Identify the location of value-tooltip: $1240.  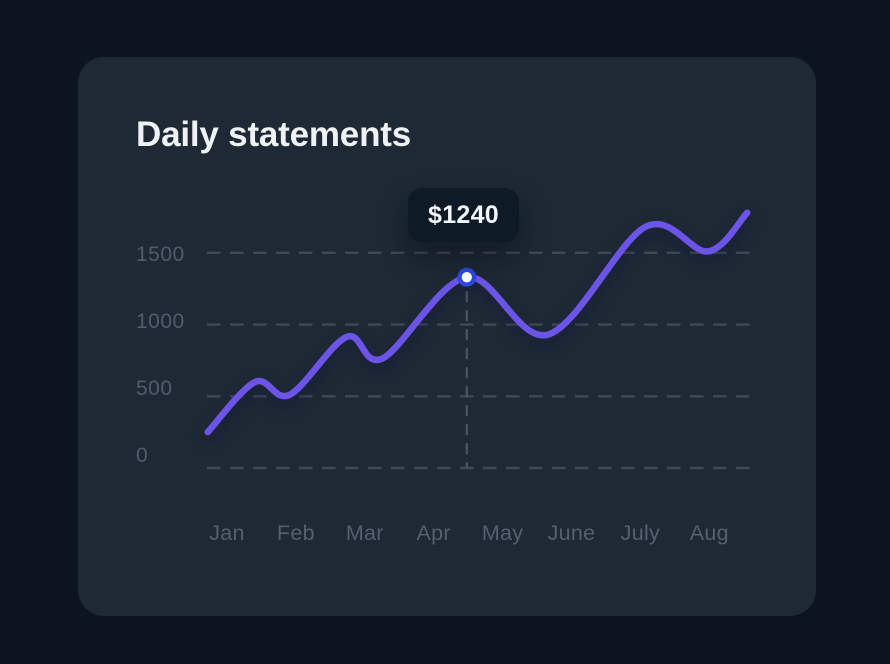
(463, 215).